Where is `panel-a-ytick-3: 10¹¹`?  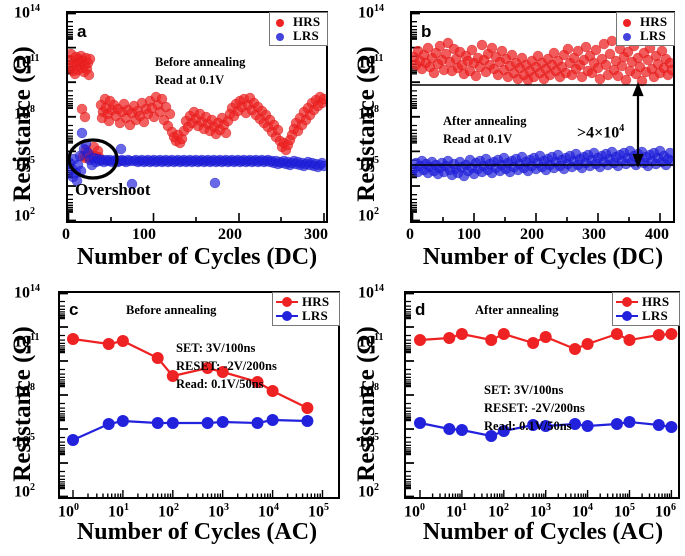
panel-a-ytick-3: 10¹¹ is located at coordinates (27, 62).